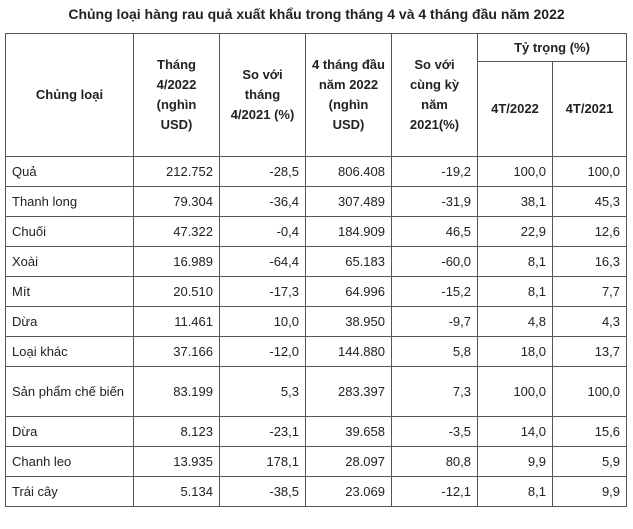 The image size is (633, 529). Describe the element at coordinates (589, 351) in the screenshot. I see `row-value: 13,7` at that location.